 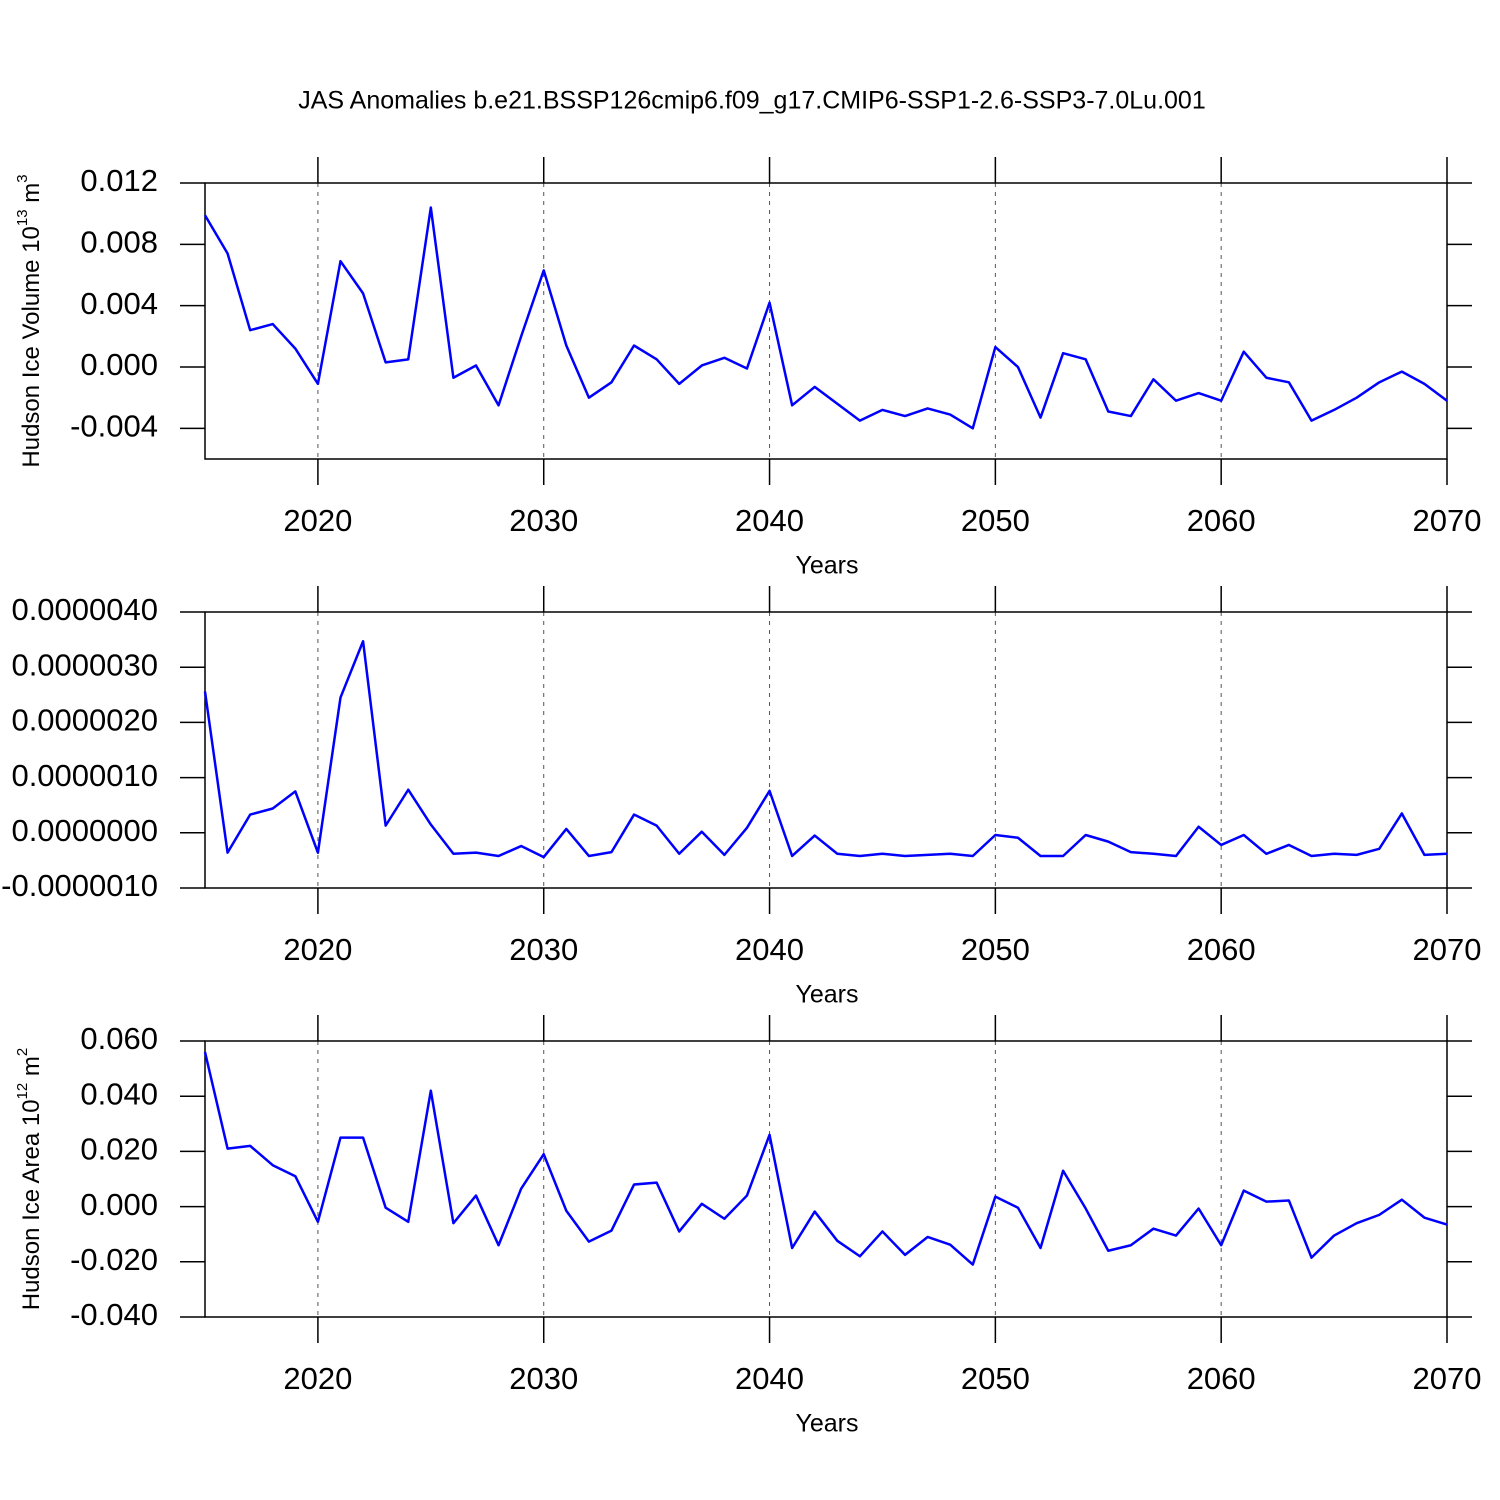 I want to click on y-tick-label: 0.008, so click(x=119, y=242).